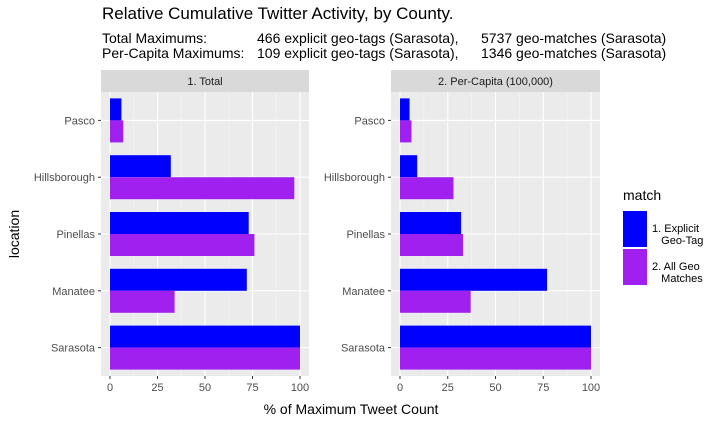 The width and height of the screenshot is (725, 425). What do you see at coordinates (405, 109) in the screenshot?
I see `bar-2-pasco-explicit` at bounding box center [405, 109].